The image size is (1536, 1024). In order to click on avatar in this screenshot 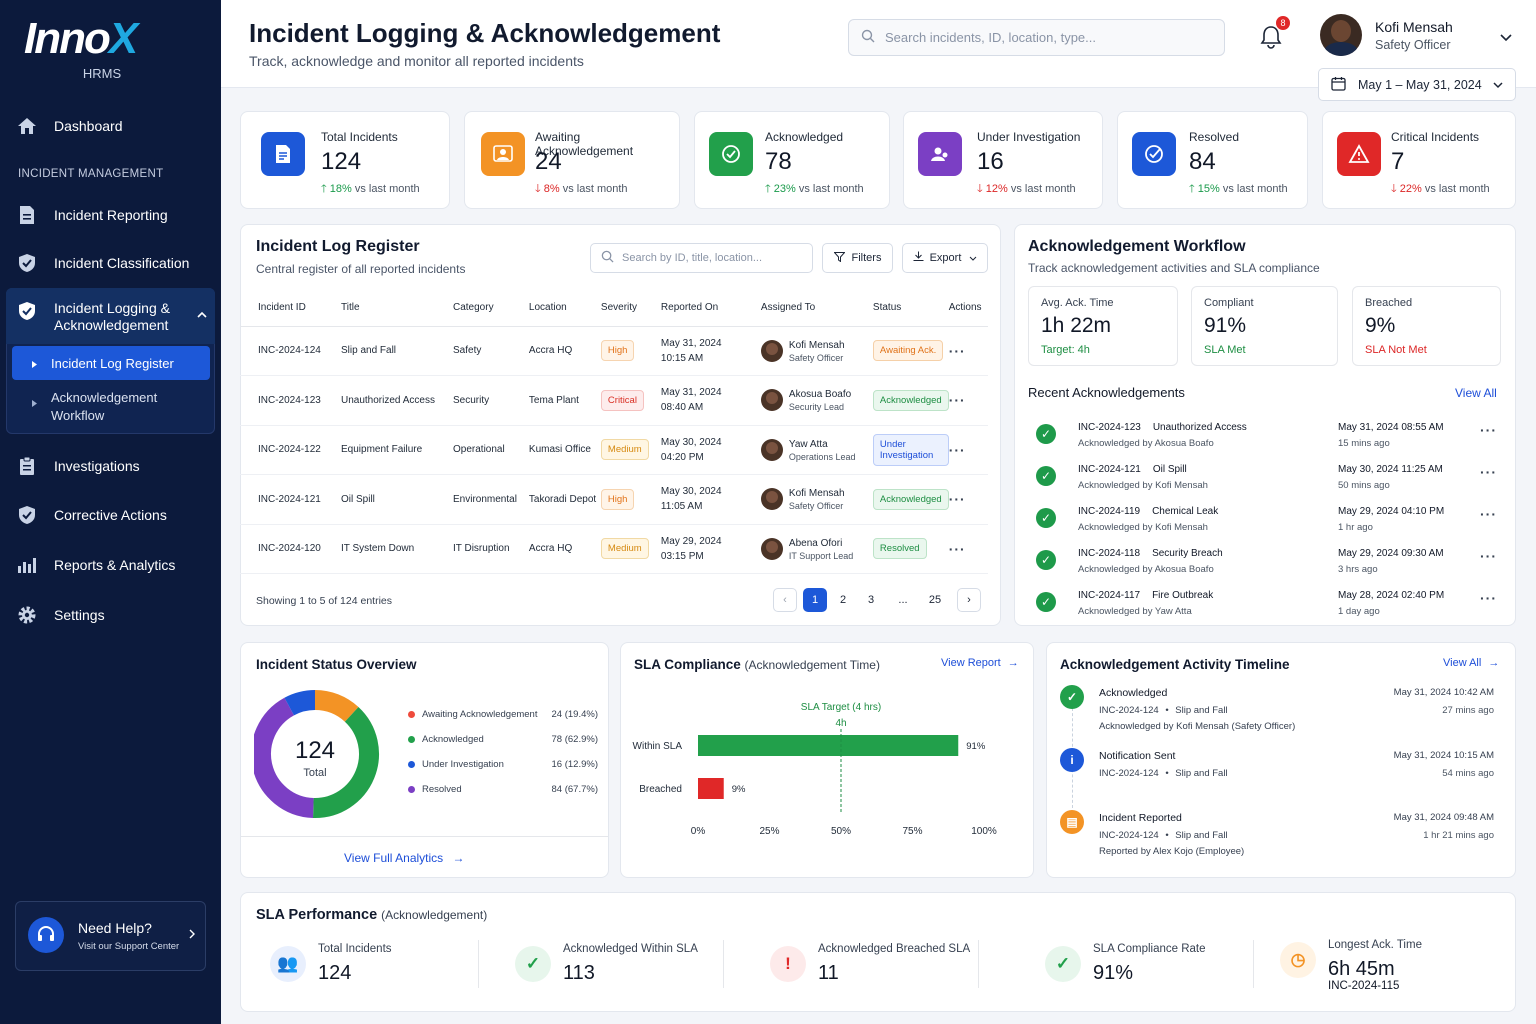, I will do `click(1341, 35)`.